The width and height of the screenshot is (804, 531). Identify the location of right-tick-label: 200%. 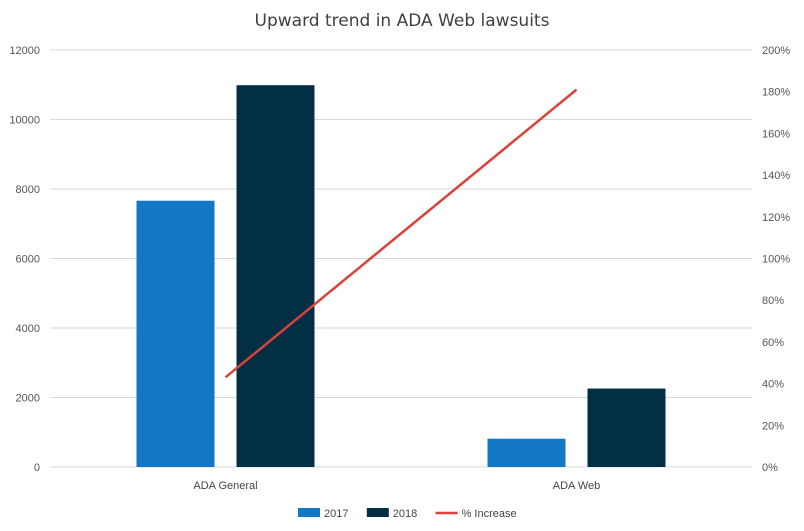
(776, 51).